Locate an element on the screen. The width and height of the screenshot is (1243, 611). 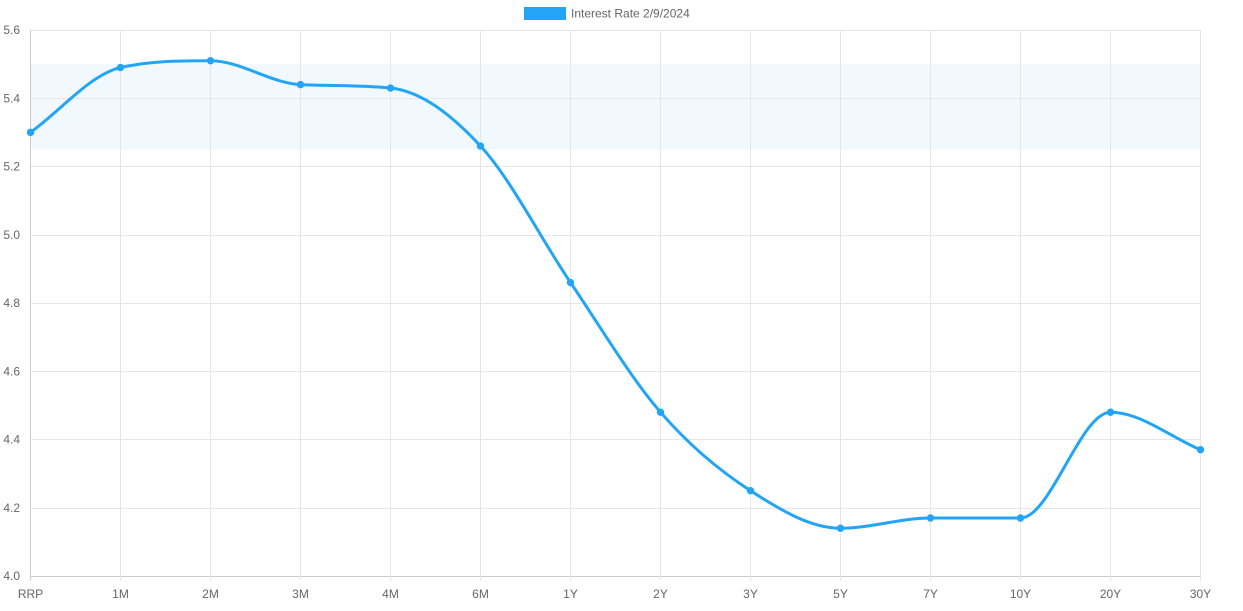
data-point-3y is located at coordinates (750, 490).